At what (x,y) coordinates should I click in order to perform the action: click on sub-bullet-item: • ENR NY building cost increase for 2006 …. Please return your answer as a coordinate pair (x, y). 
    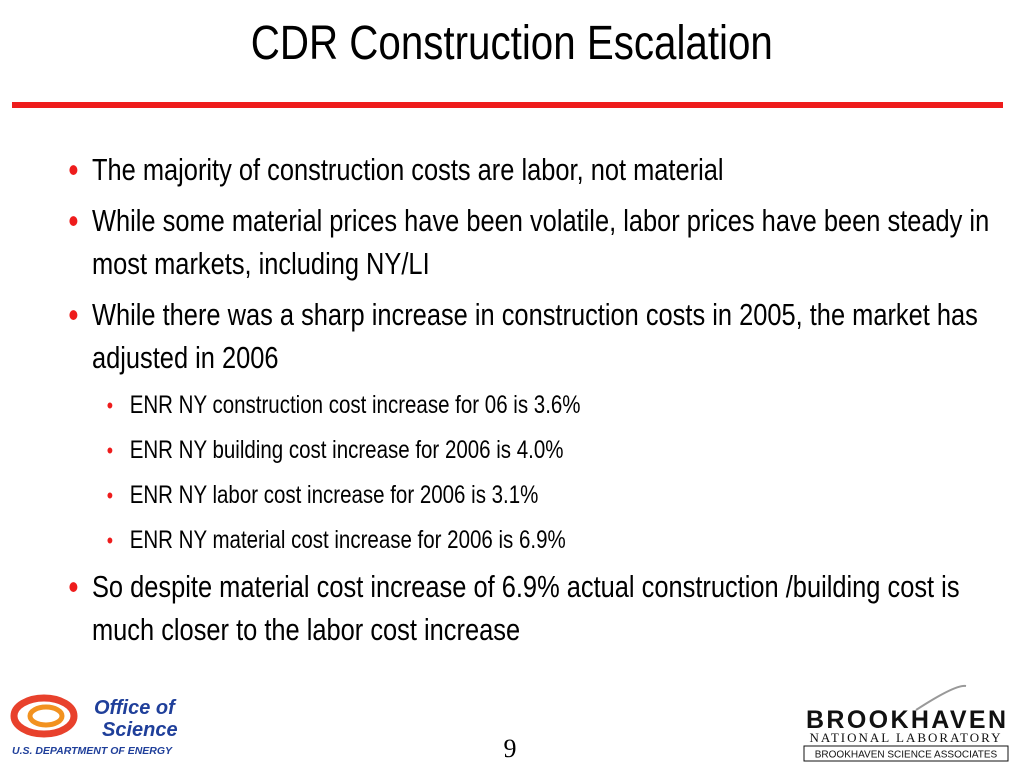
    Looking at the image, I should click on (547, 450).